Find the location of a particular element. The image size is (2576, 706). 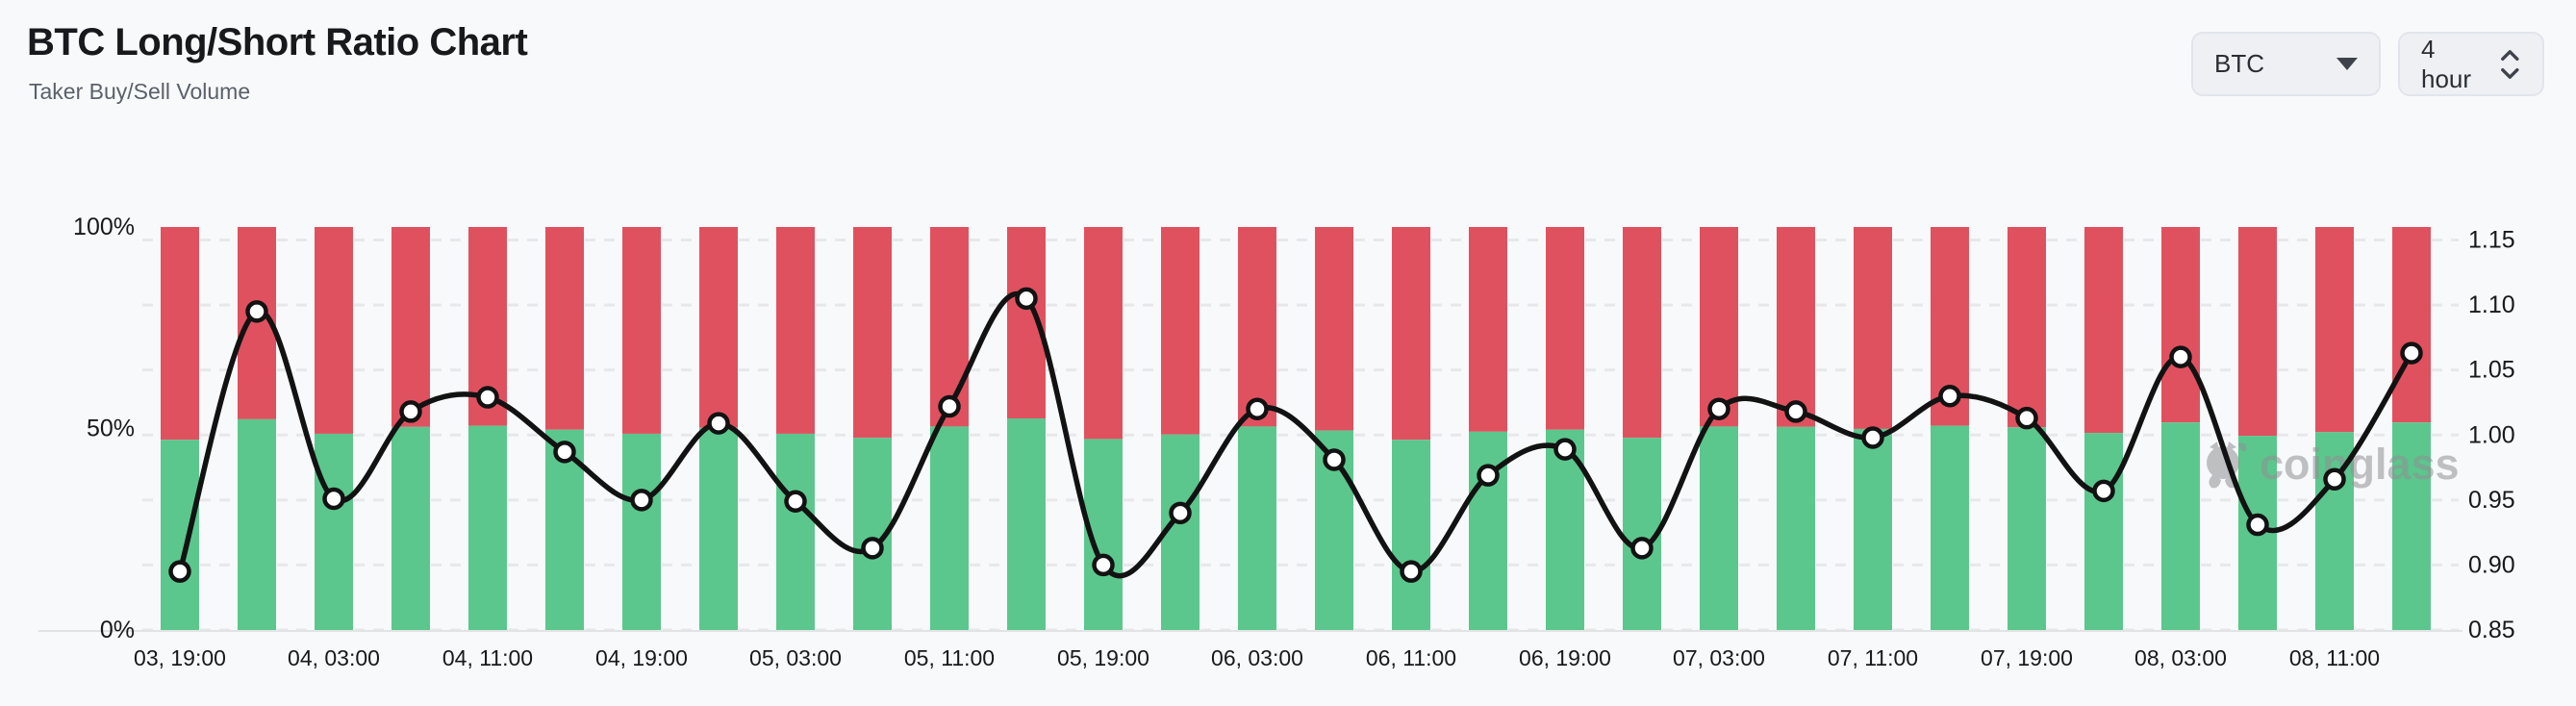

svg-text: 06, 03:00 is located at coordinates (1257, 657).